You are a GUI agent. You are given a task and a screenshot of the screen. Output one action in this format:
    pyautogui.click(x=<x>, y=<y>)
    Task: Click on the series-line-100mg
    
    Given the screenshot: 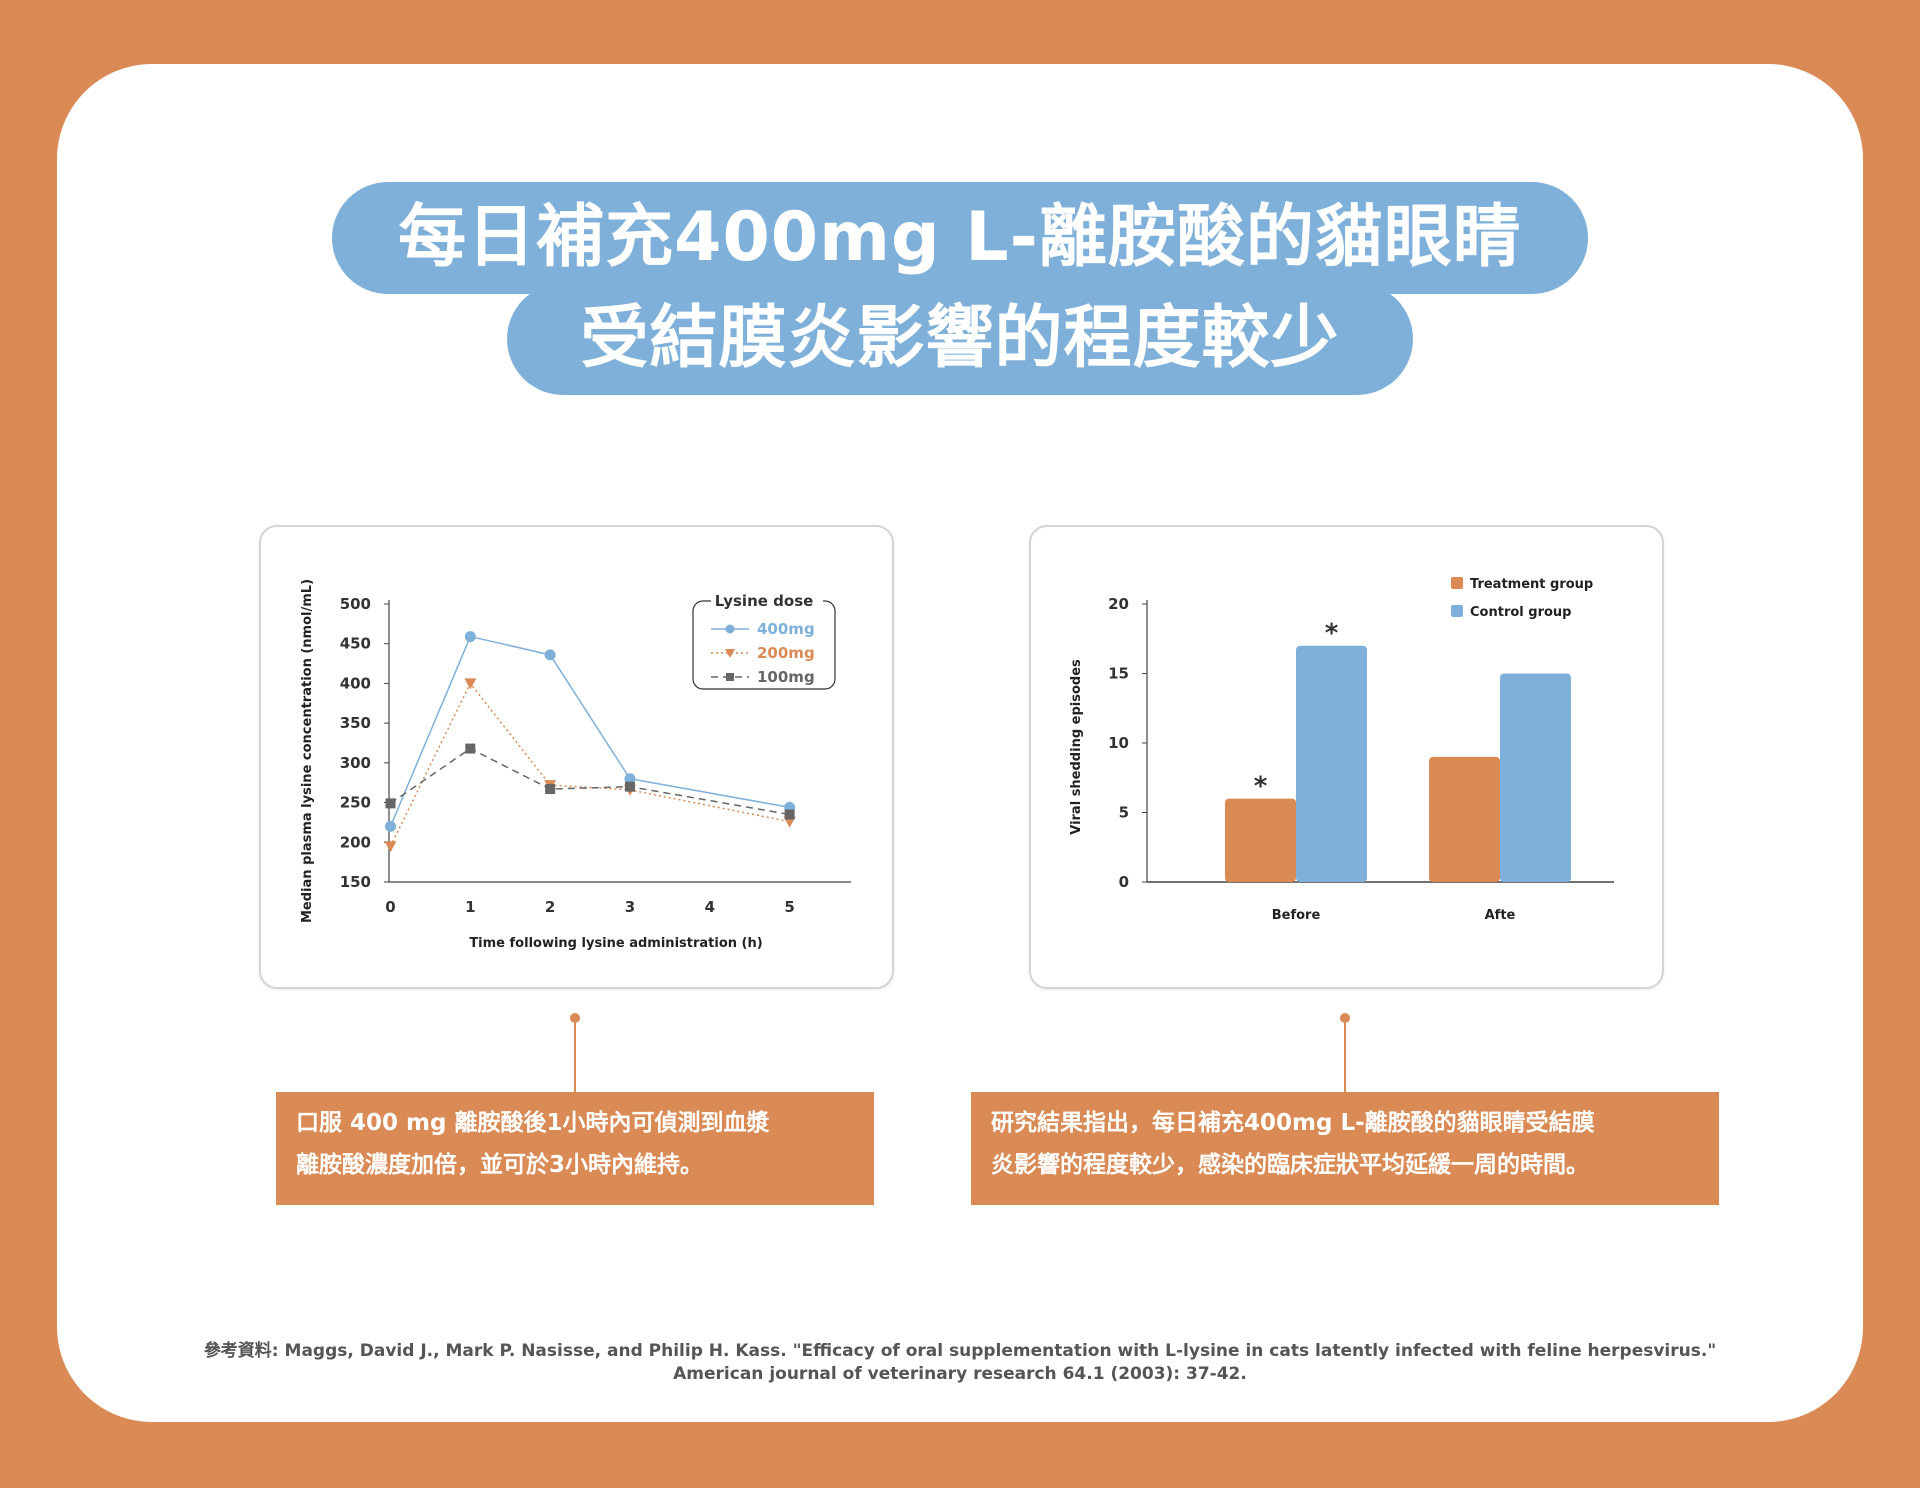 What is the action you would take?
    pyautogui.click(x=590, y=781)
    